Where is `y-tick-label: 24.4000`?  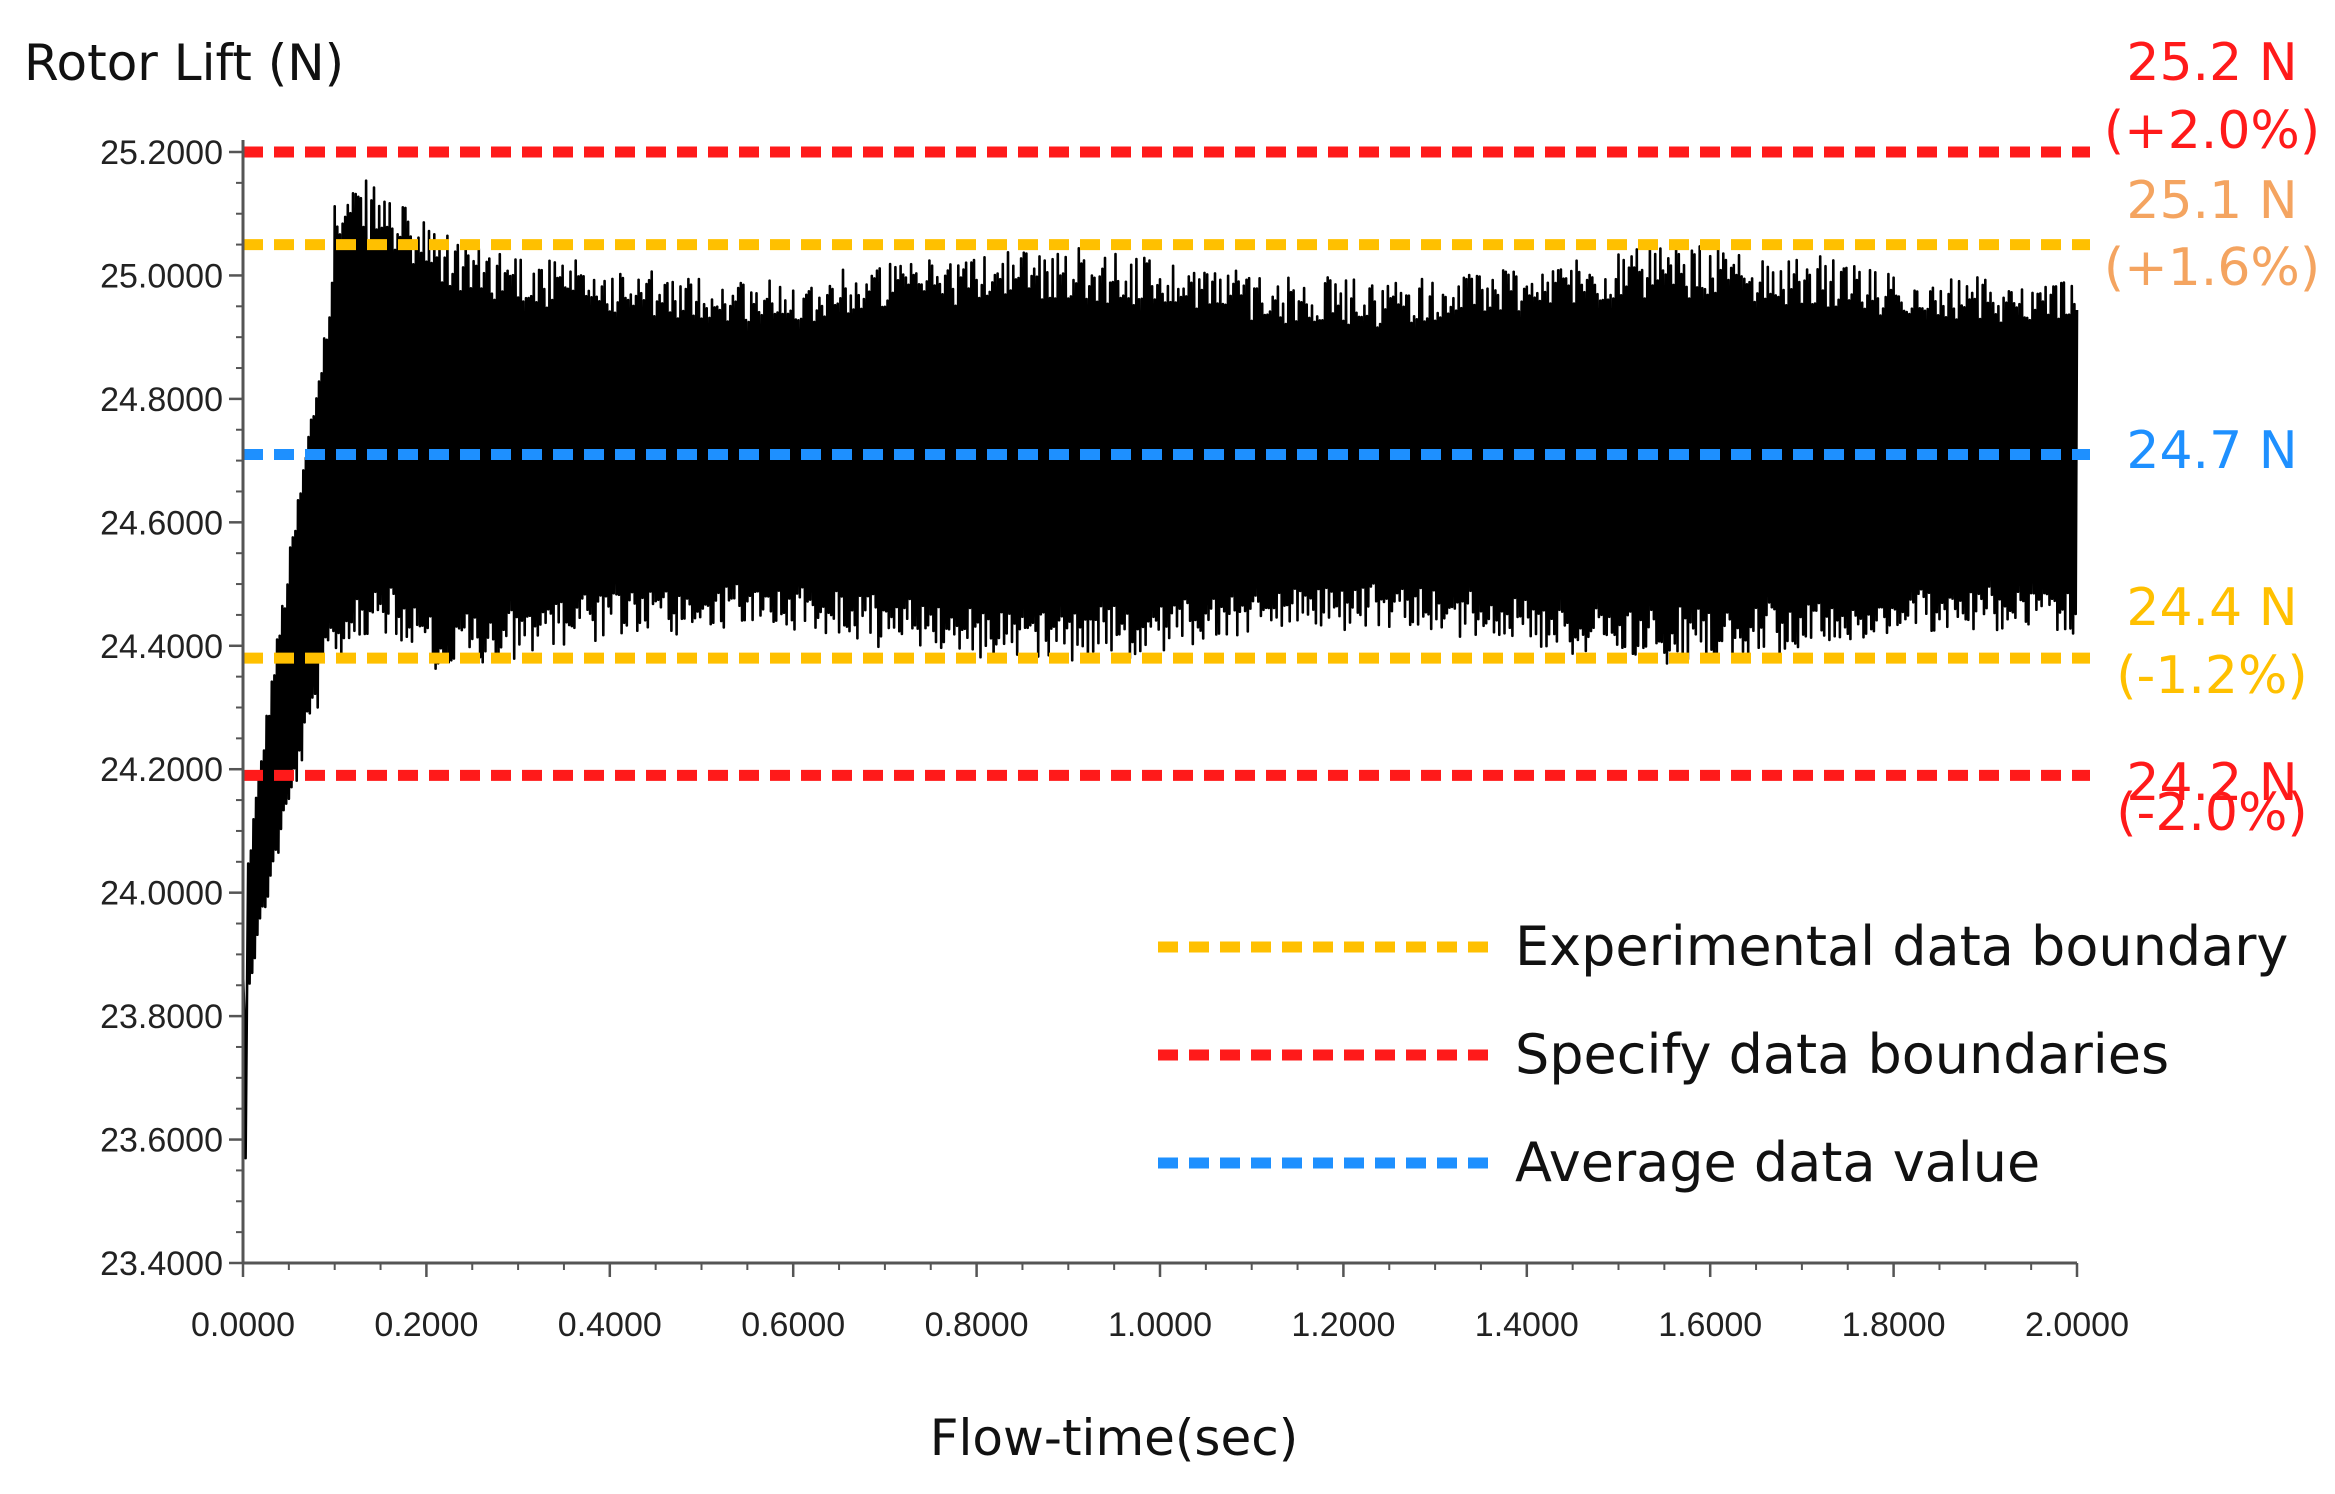 y-tick-label: 24.4000 is located at coordinates (161, 647).